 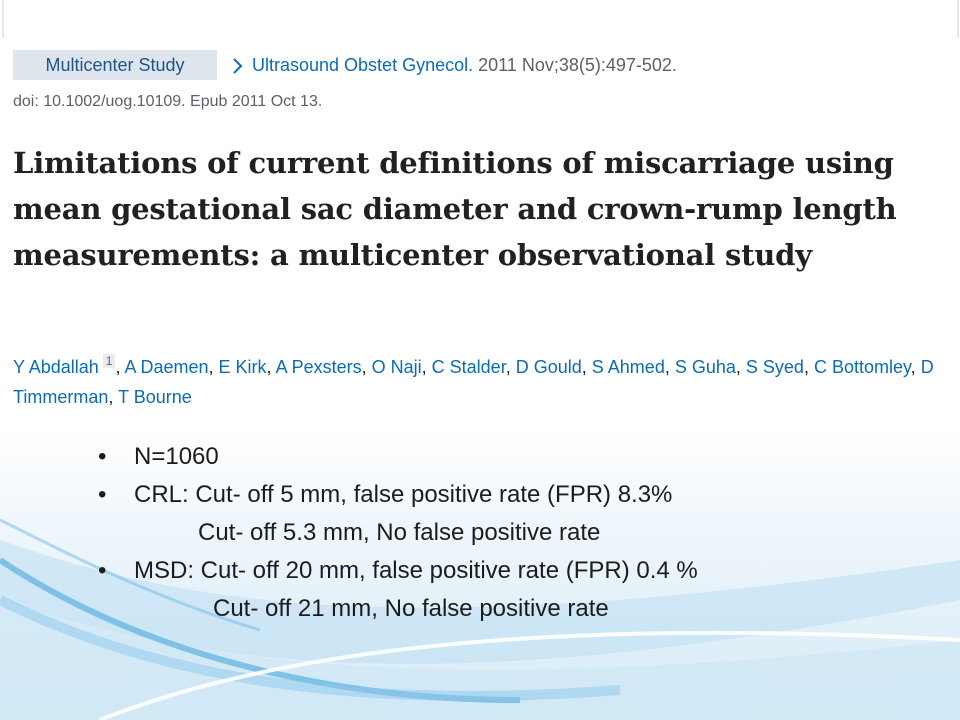 I want to click on bullet-item: • N=1060, so click(x=480, y=457).